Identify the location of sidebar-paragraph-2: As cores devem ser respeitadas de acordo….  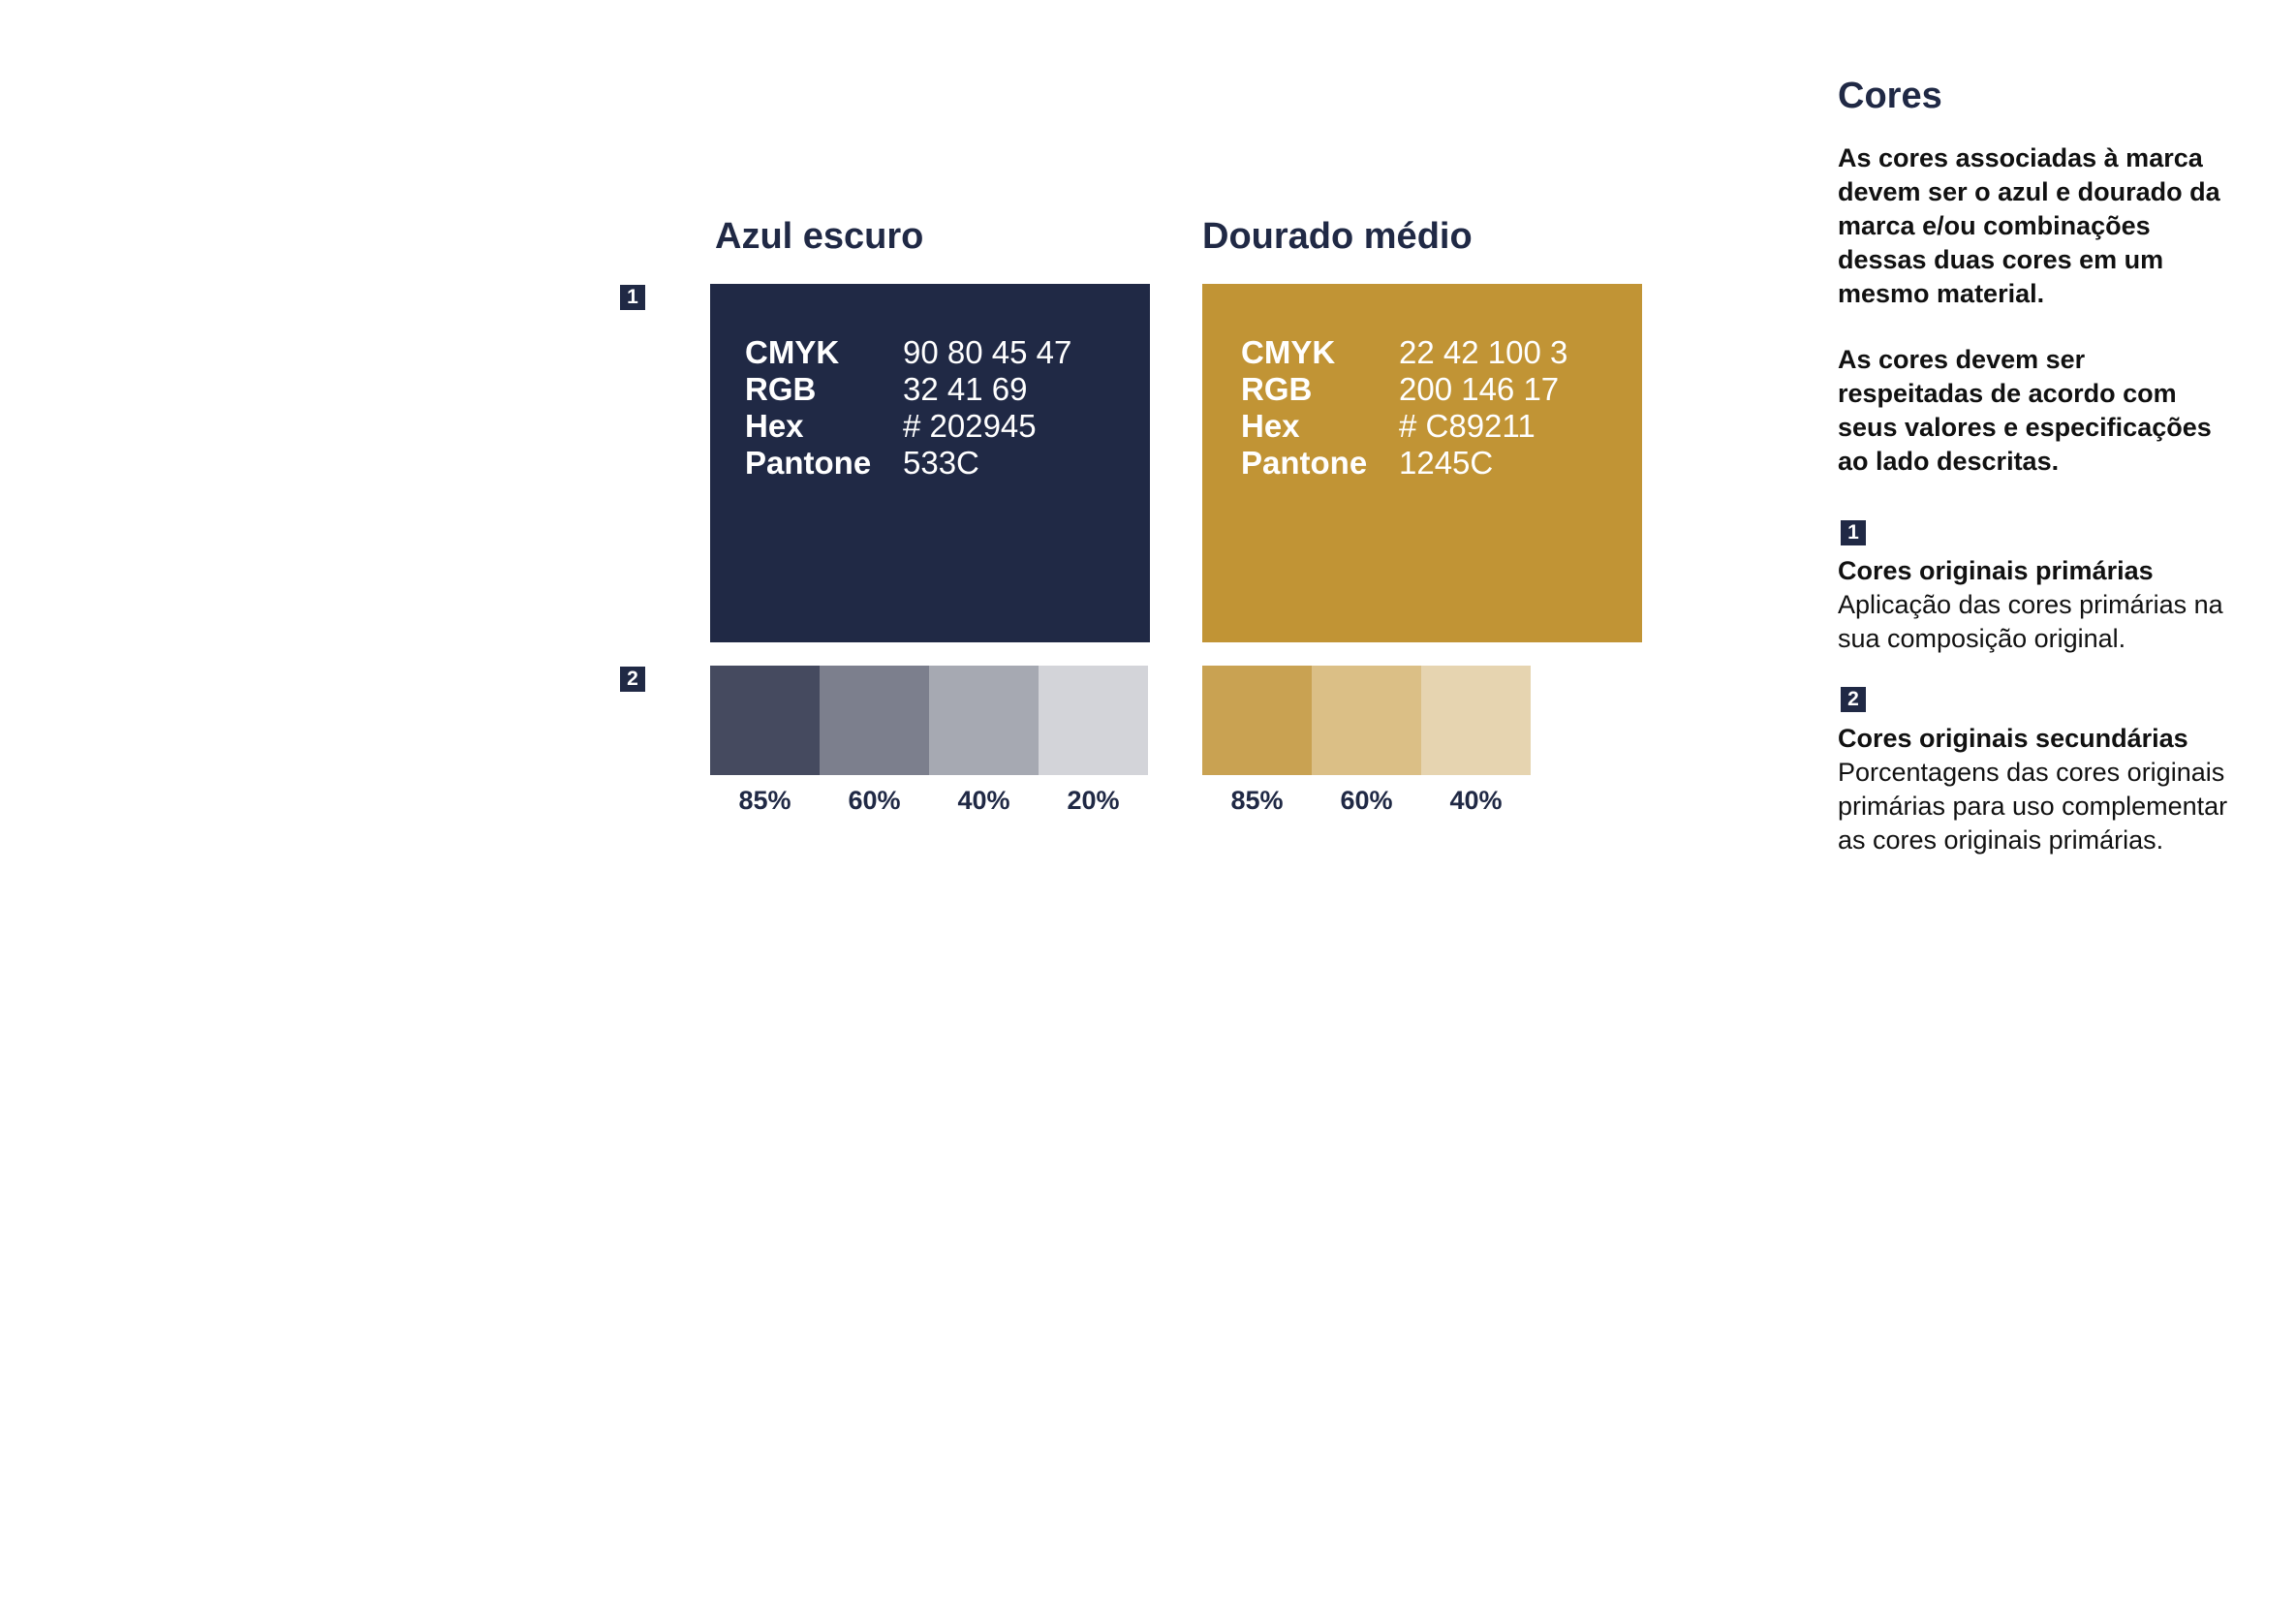
(2025, 410).